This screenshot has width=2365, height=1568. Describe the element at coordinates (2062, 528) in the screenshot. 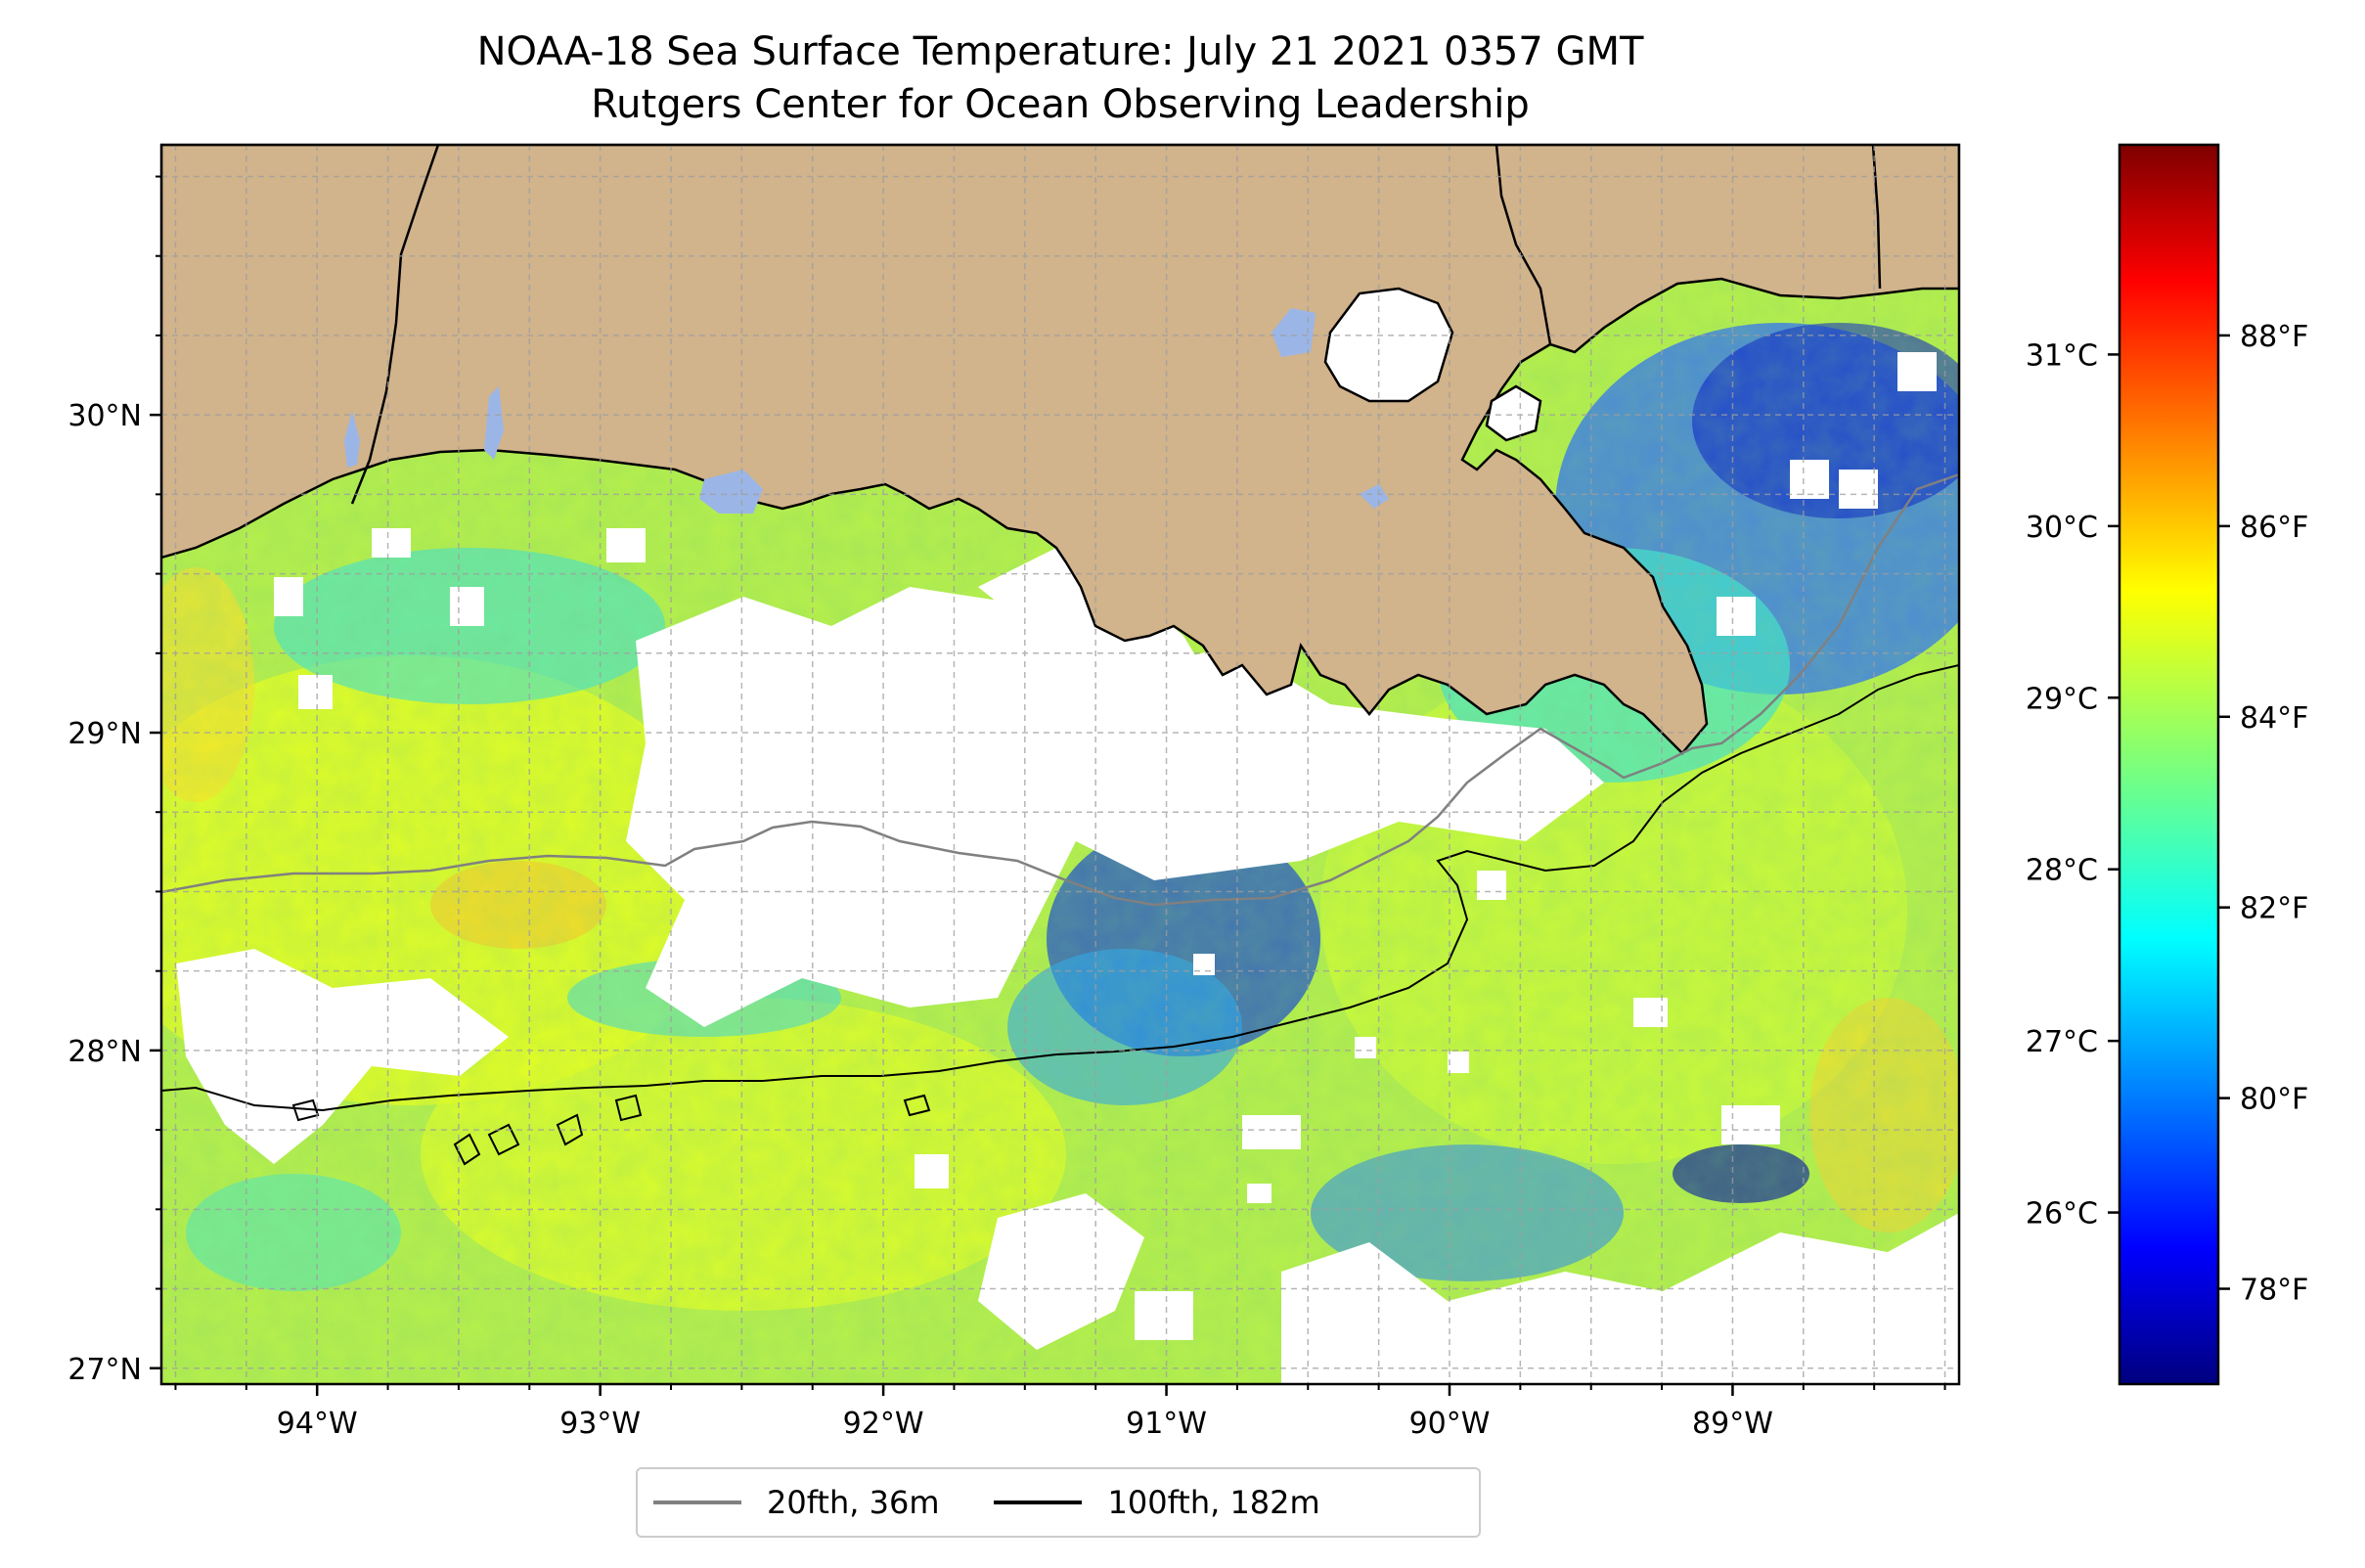

I see `colorbar-label-celsius: 30°C` at that location.